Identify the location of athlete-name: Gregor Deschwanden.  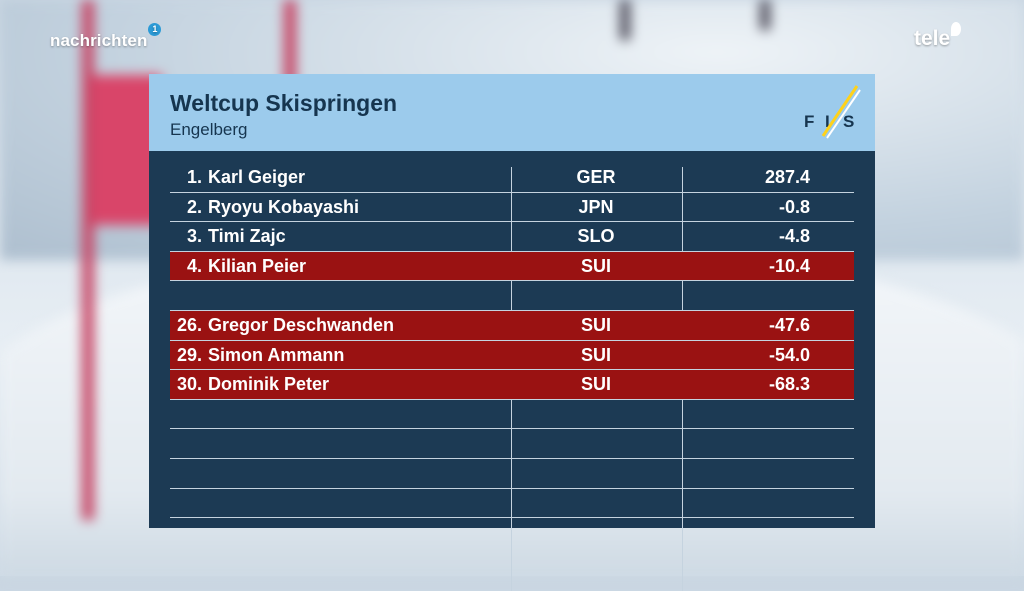
(301, 324).